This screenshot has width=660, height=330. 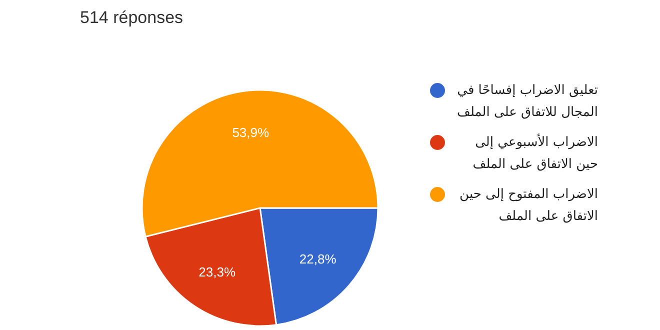 What do you see at coordinates (217, 272) in the screenshot?
I see `data-label: 23,3%` at bounding box center [217, 272].